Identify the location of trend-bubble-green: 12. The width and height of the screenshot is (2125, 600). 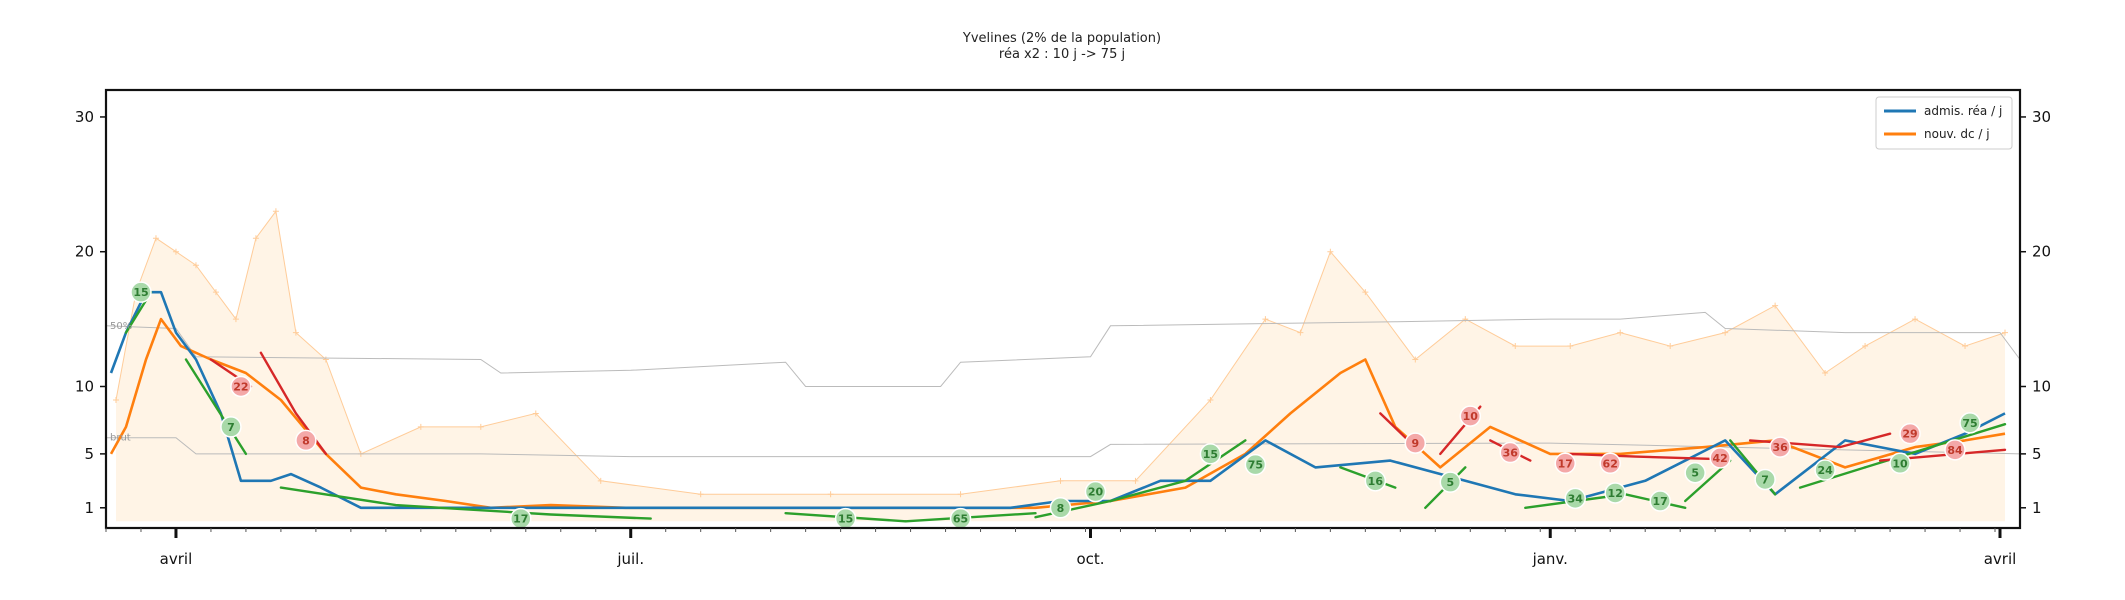
(1615, 493).